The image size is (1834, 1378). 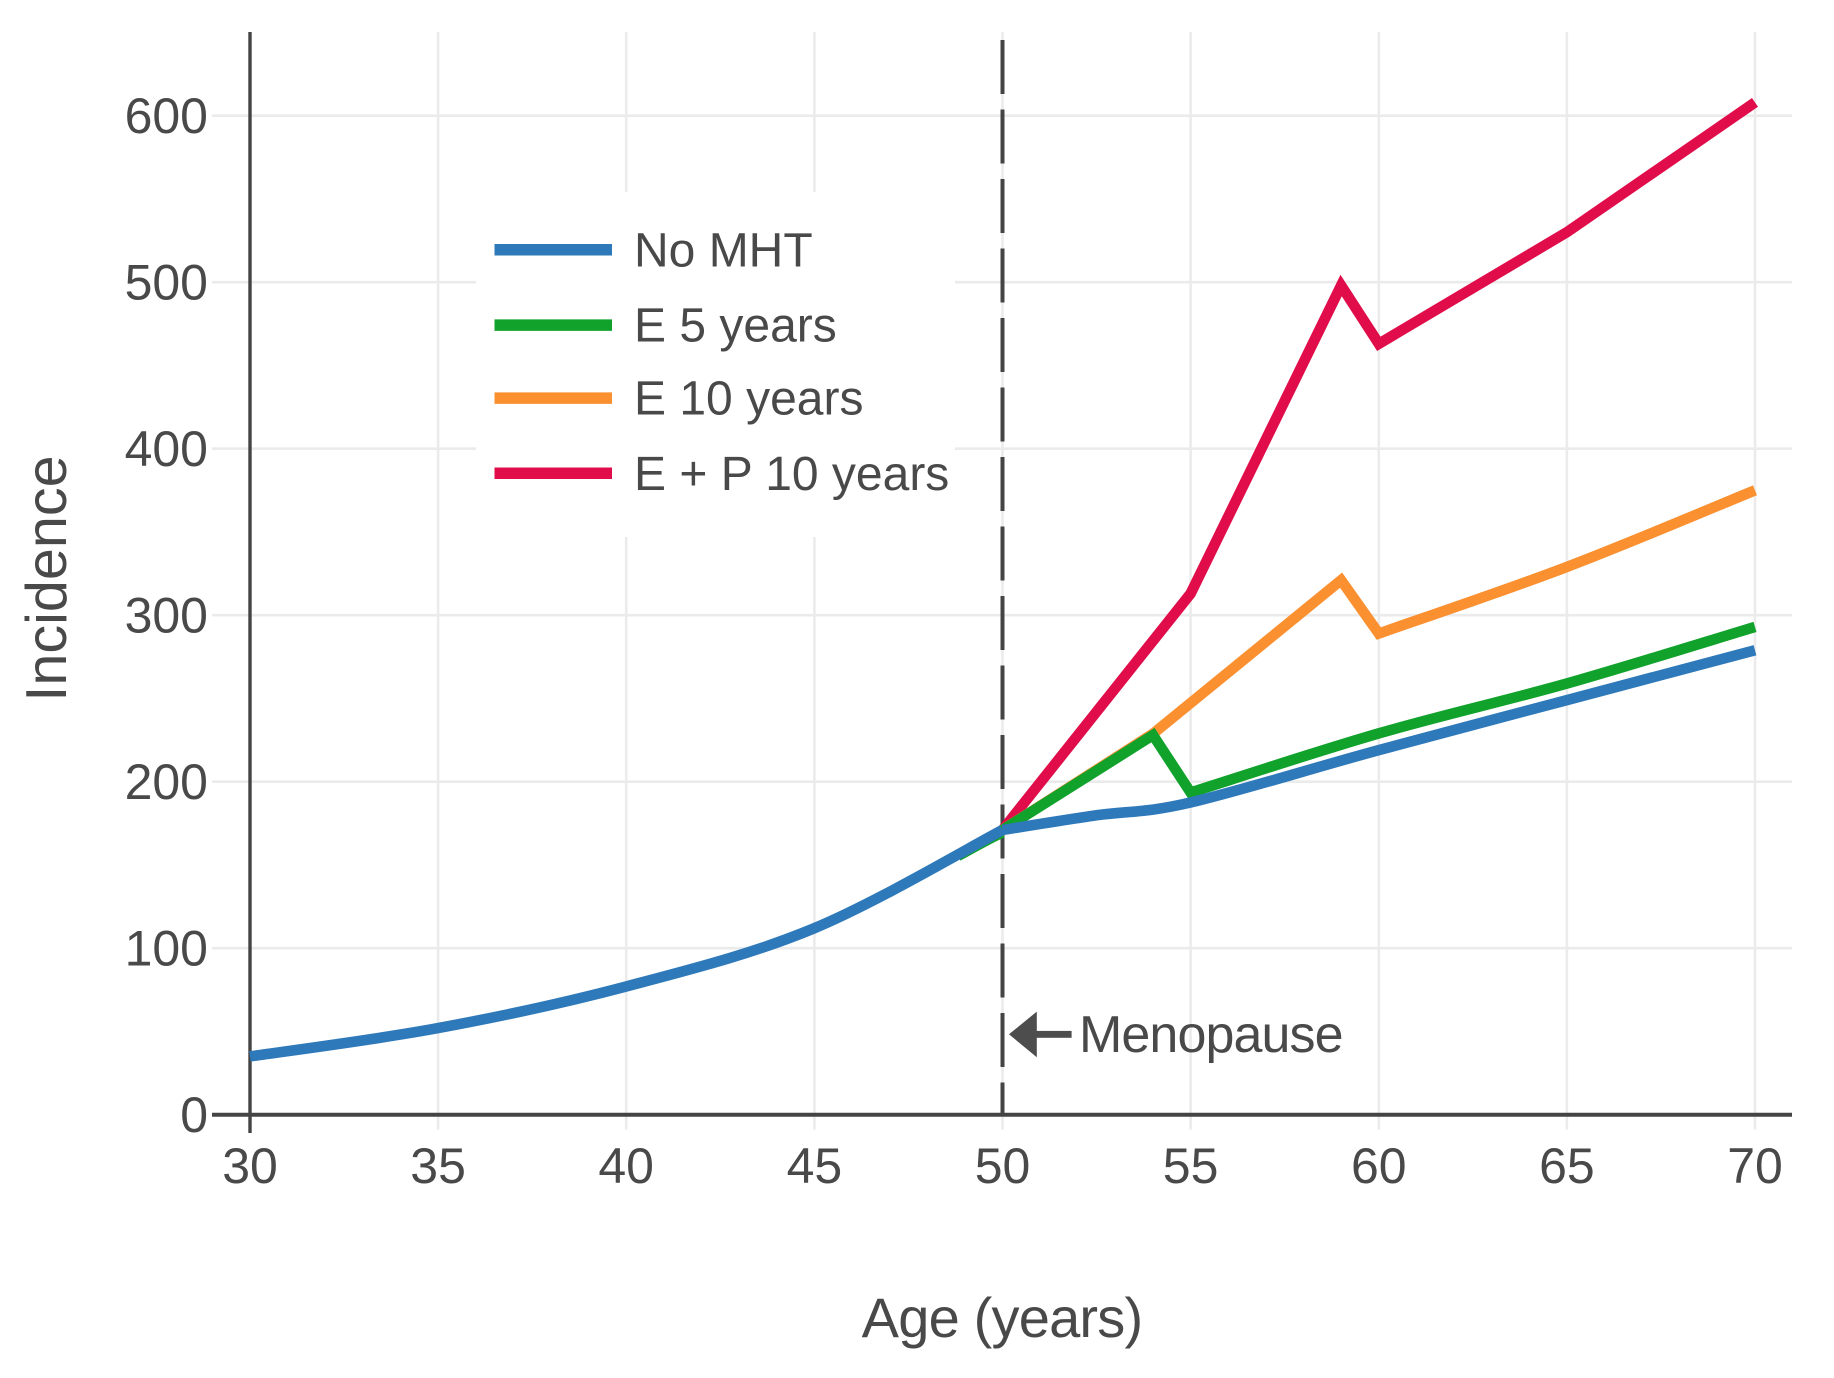 I want to click on svg-text: 200, so click(x=166, y=782).